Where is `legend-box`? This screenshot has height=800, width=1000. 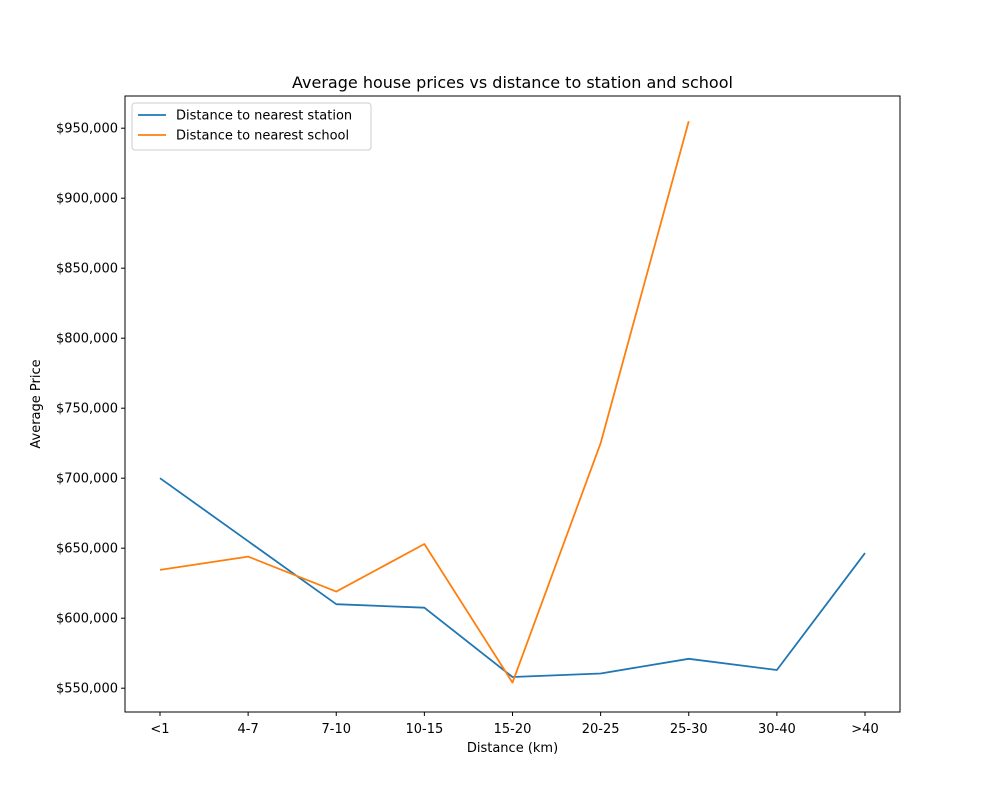 legend-box is located at coordinates (251, 126).